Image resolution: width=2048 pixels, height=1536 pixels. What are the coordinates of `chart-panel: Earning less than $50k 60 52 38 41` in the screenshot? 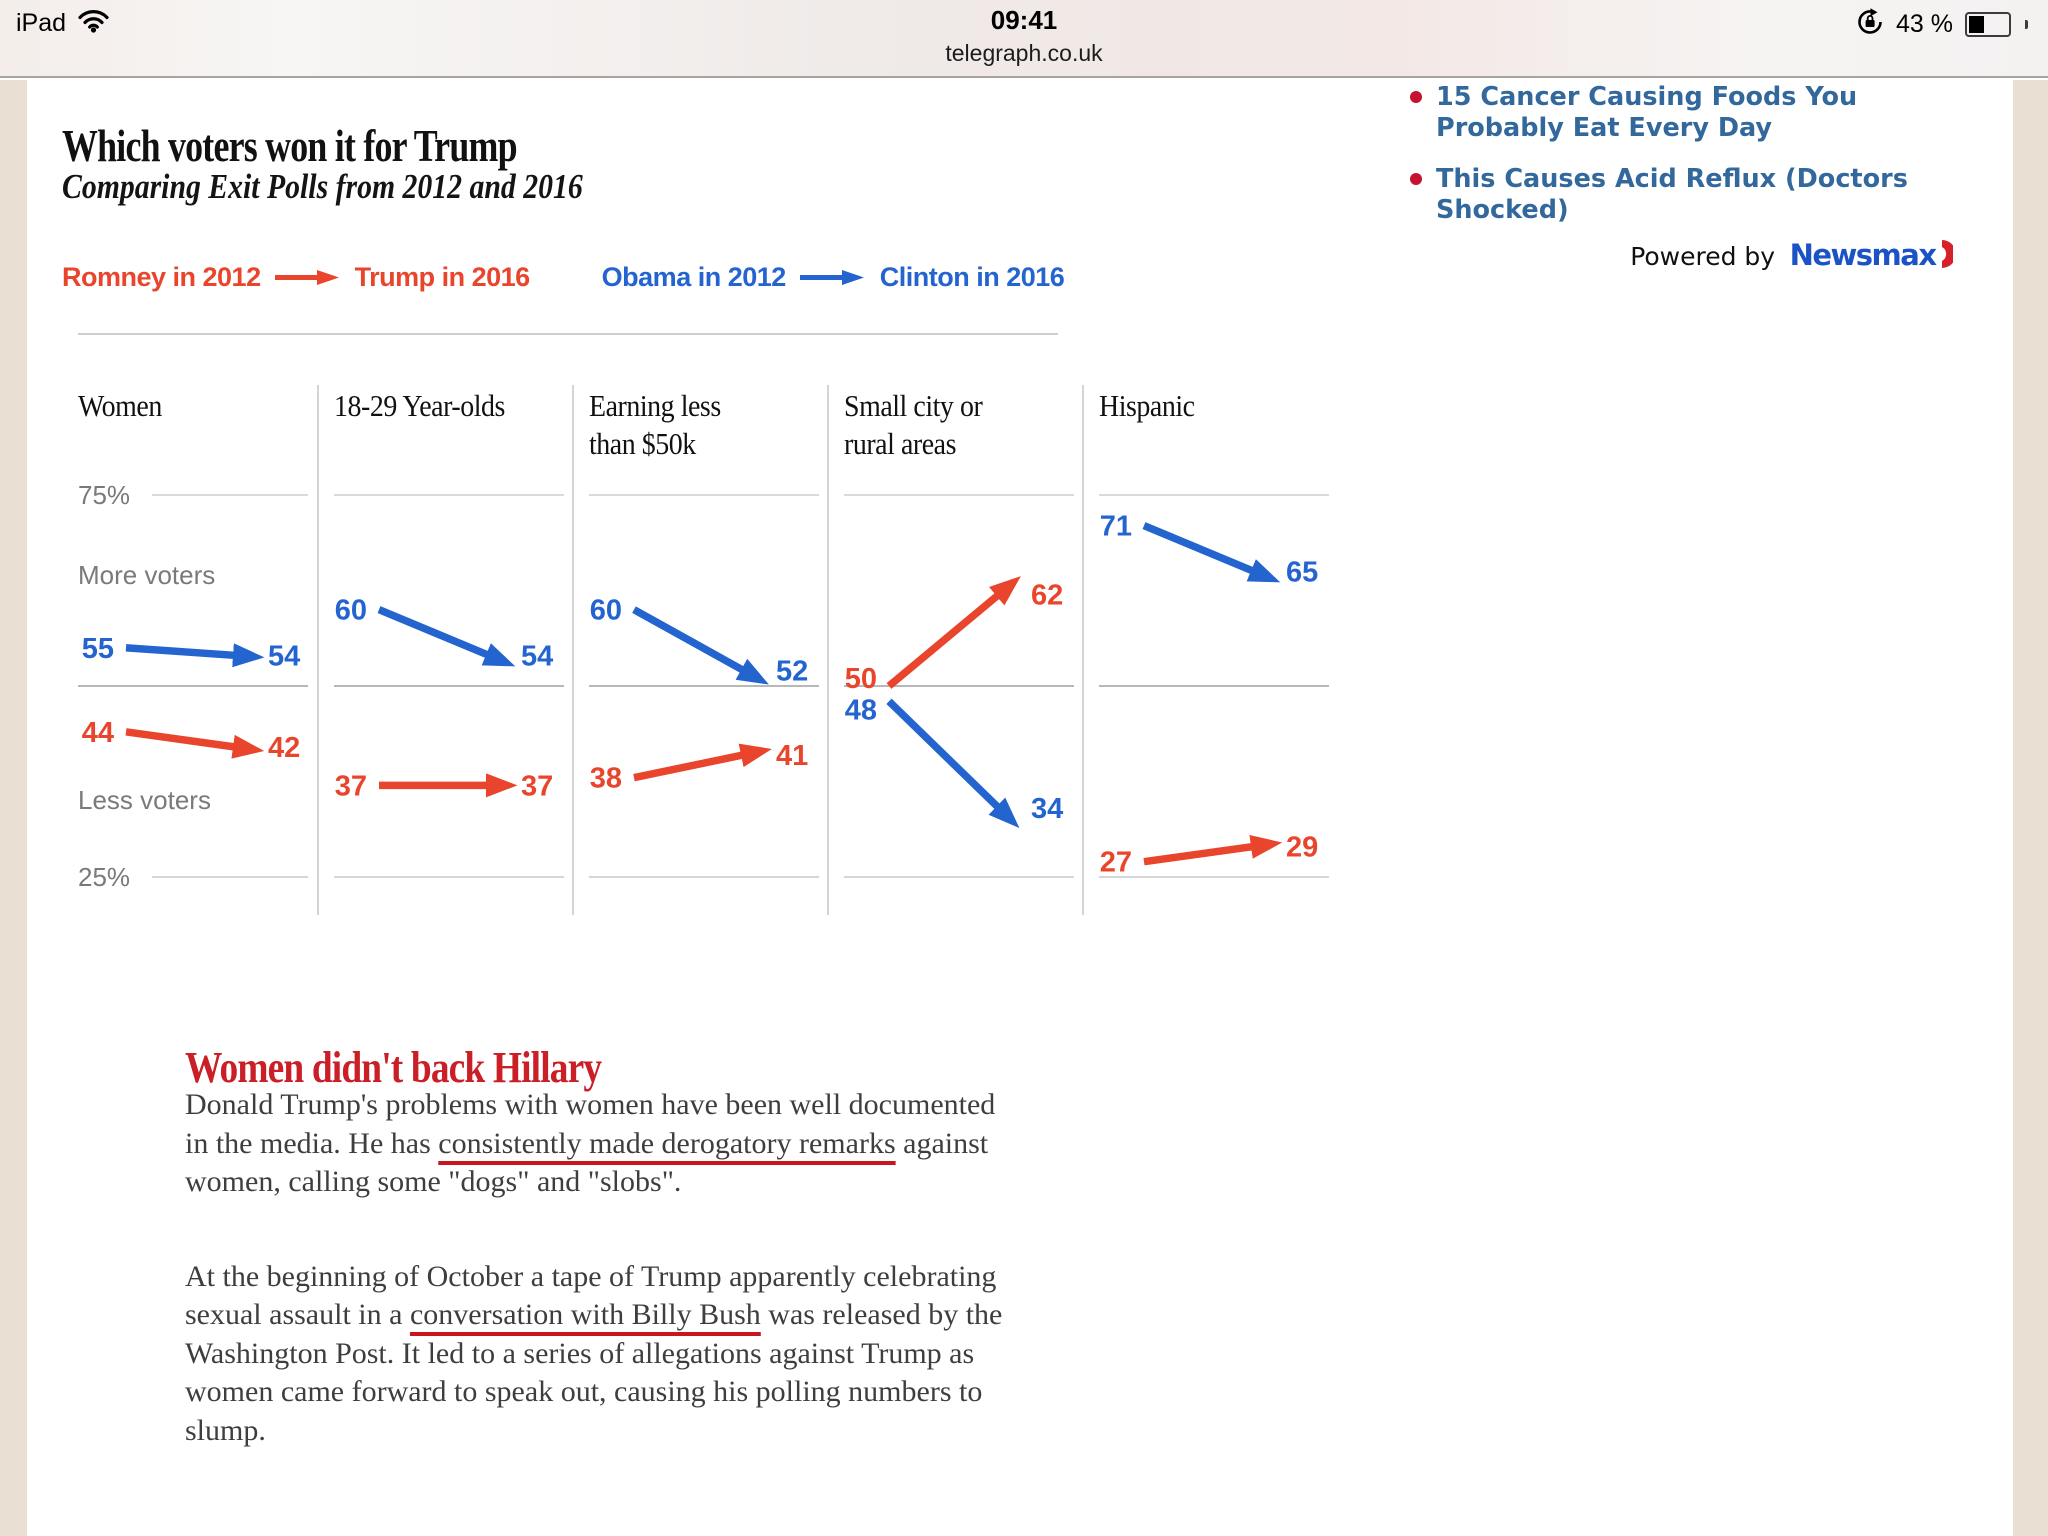 It's located at (699, 650).